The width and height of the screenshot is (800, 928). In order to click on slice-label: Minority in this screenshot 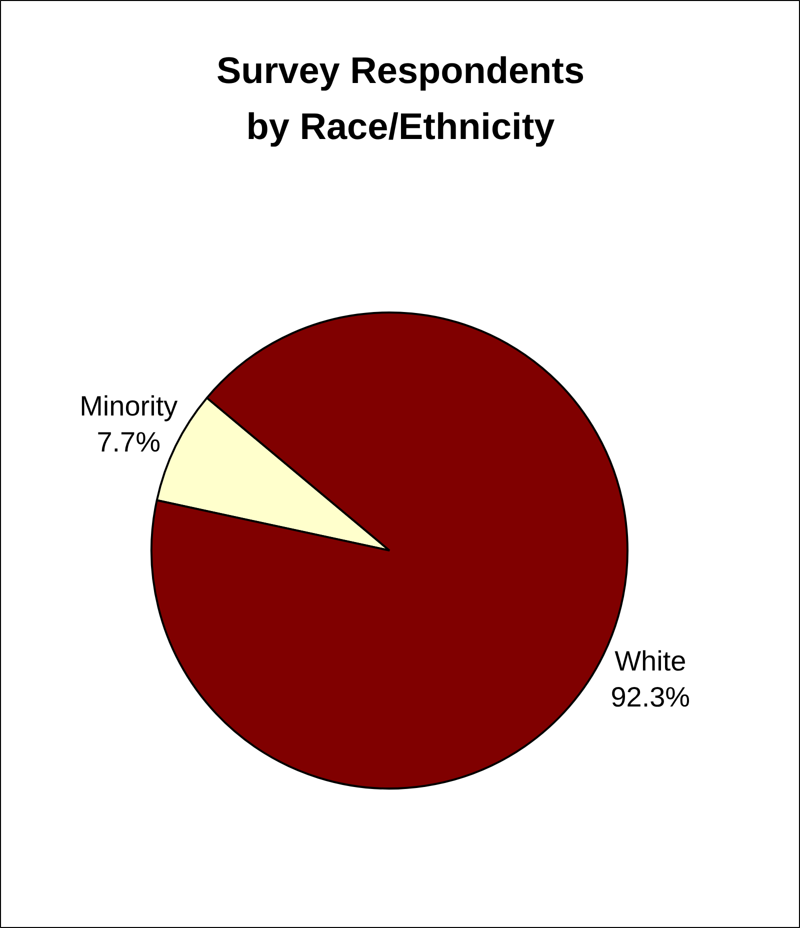, I will do `click(129, 406)`.